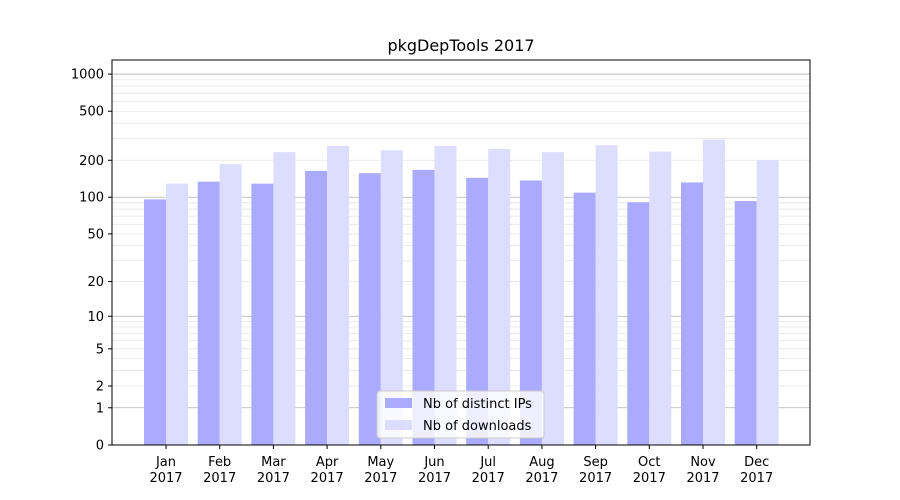 This screenshot has height=500, width=900. I want to click on legend-swatch-distinct-ips, so click(398, 403).